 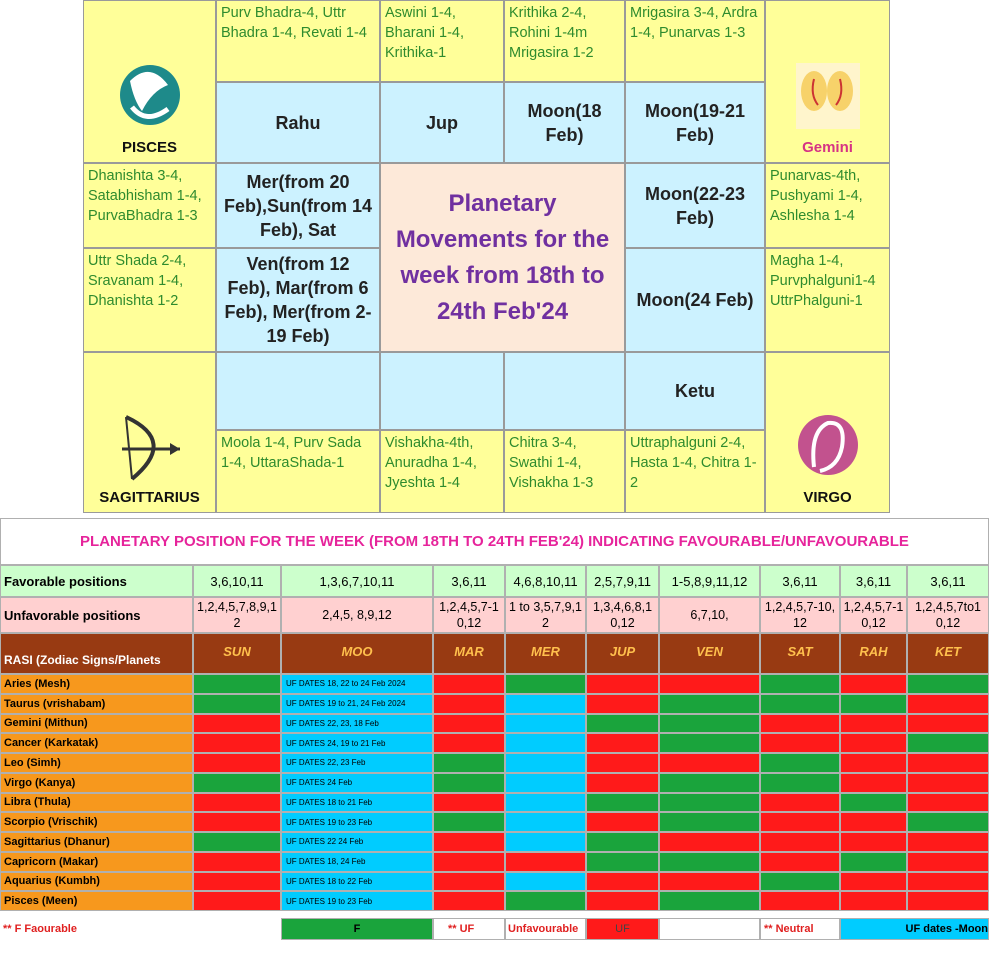 What do you see at coordinates (357, 684) in the screenshot?
I see `status-cell: UF DATES 18, 22 to 24 Feb 2024` at bounding box center [357, 684].